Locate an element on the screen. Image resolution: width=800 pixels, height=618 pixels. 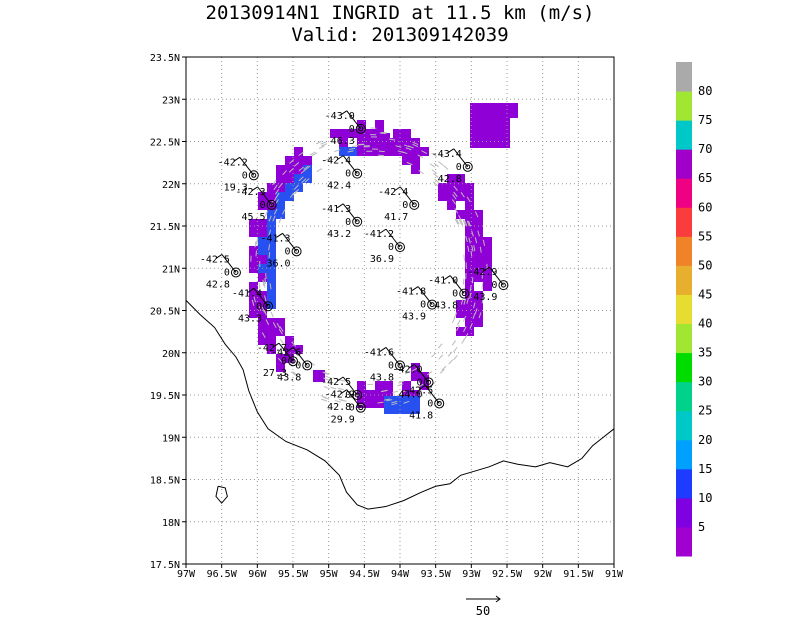
dropsonde: -41.4 043.3 is located at coordinates (253, 305).